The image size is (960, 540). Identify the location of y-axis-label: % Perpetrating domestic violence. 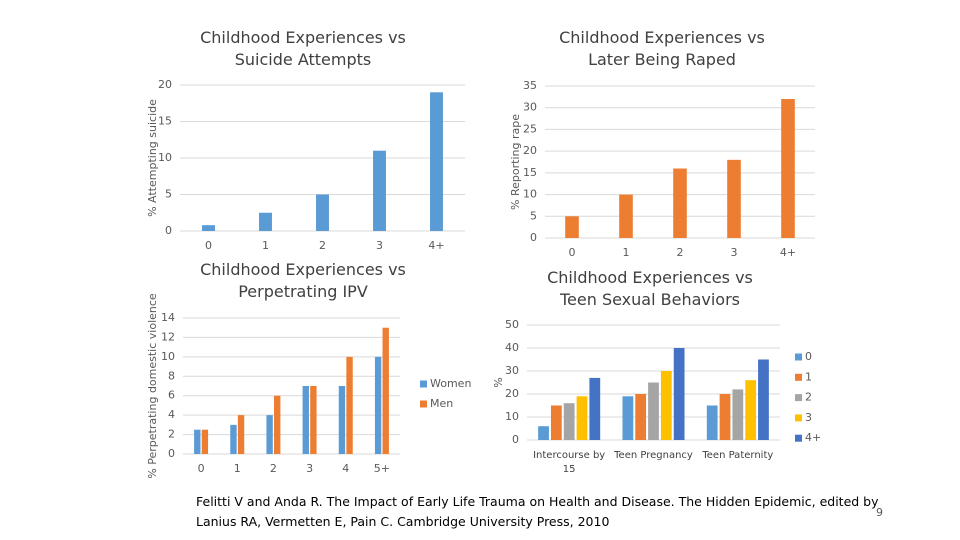
(152, 386).